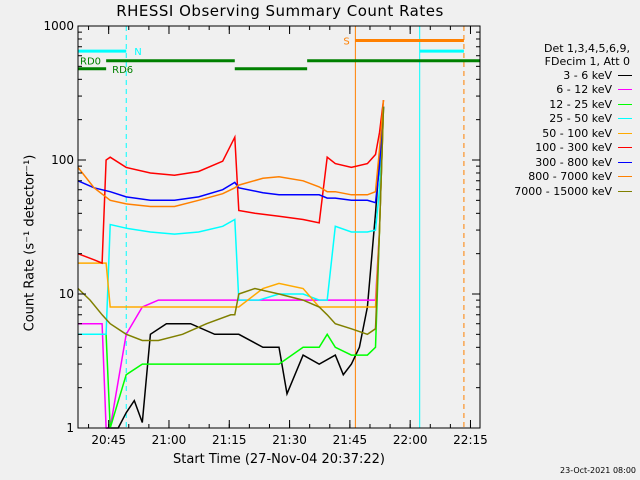  I want to click on legend-entry-8: 7000 - 15000 keV, so click(560, 191).